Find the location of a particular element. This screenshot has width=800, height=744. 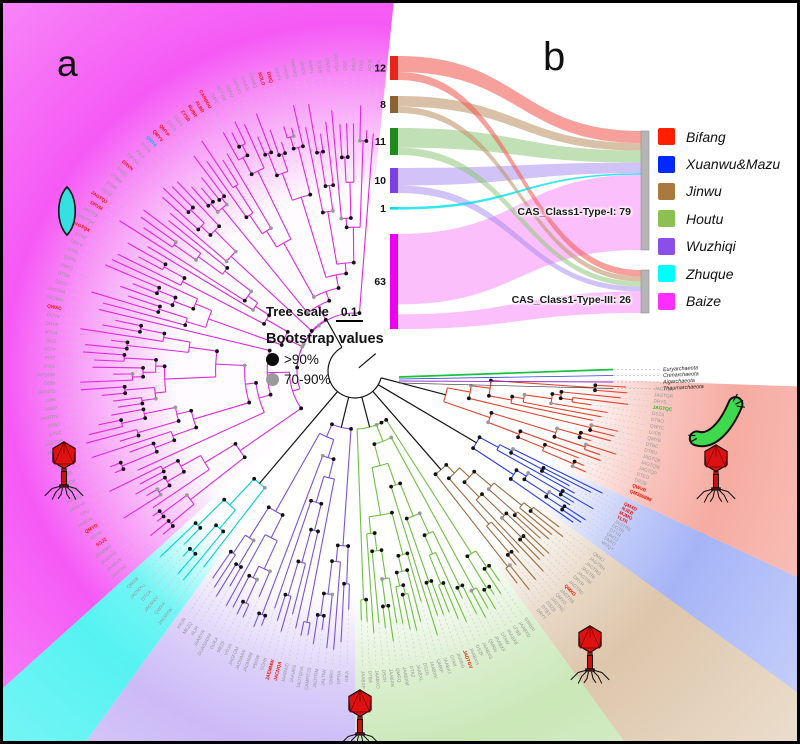

taxon-label: JAGTRA is located at coordinates (57, 290).